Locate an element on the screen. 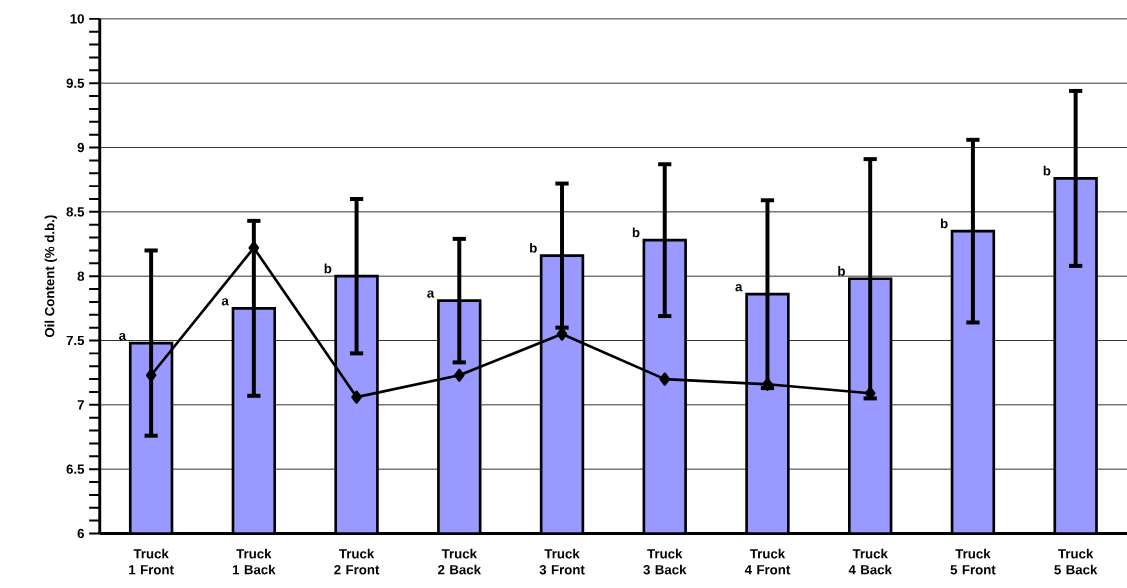 The width and height of the screenshot is (1127, 588). x-tick-label: Truck 2 Back is located at coordinates (460, 561).